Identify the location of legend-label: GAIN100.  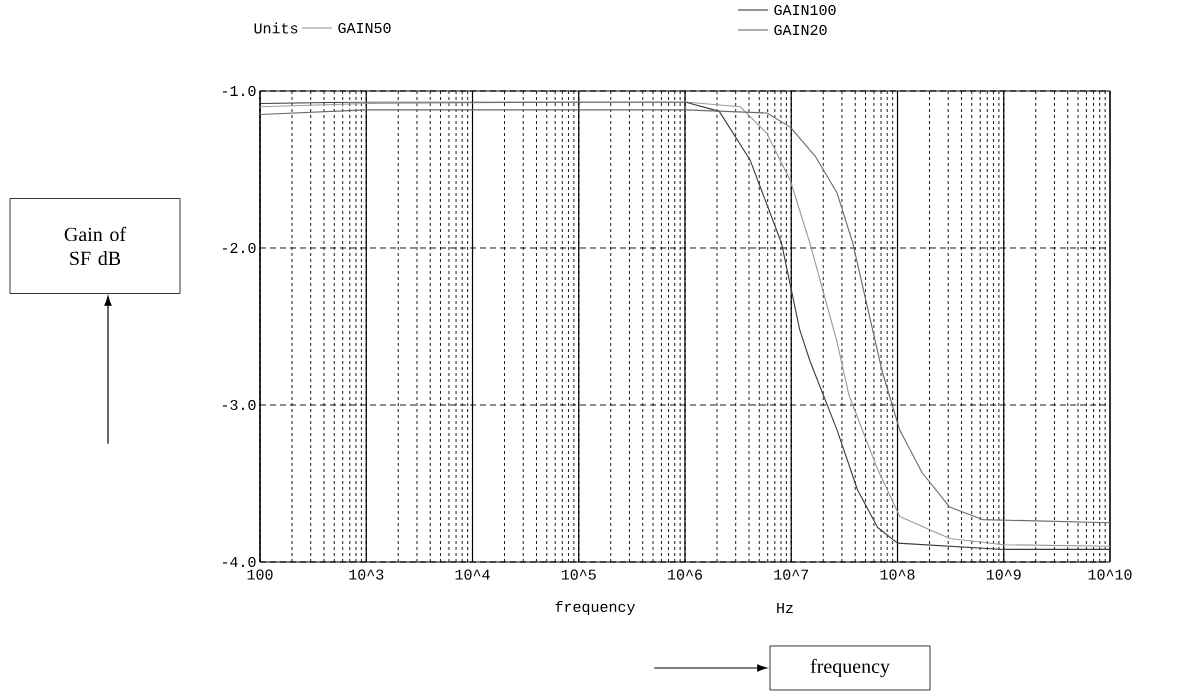
(805, 10).